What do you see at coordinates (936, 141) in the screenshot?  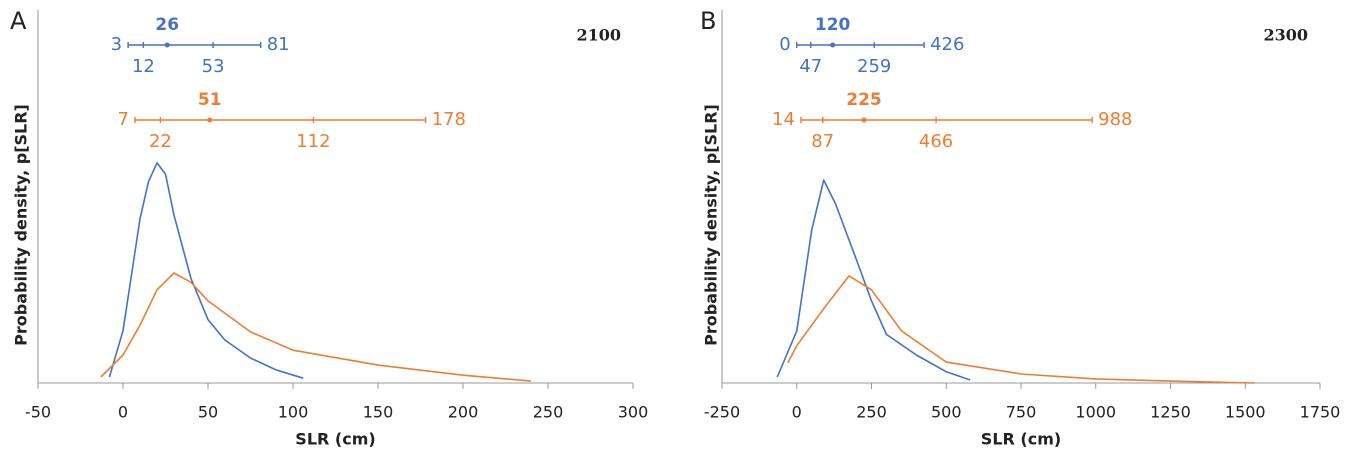 I see `interval-label: 466` at bounding box center [936, 141].